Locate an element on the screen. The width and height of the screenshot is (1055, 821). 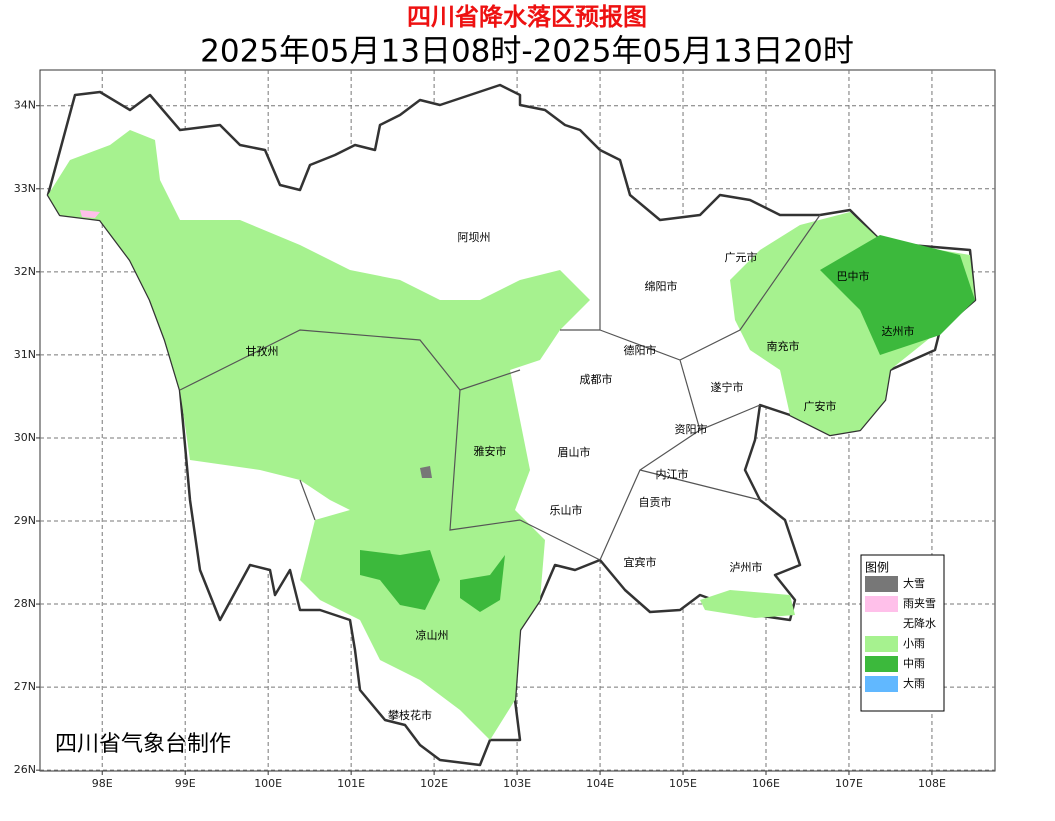
city-label: 宜宾市 is located at coordinates (640, 562).